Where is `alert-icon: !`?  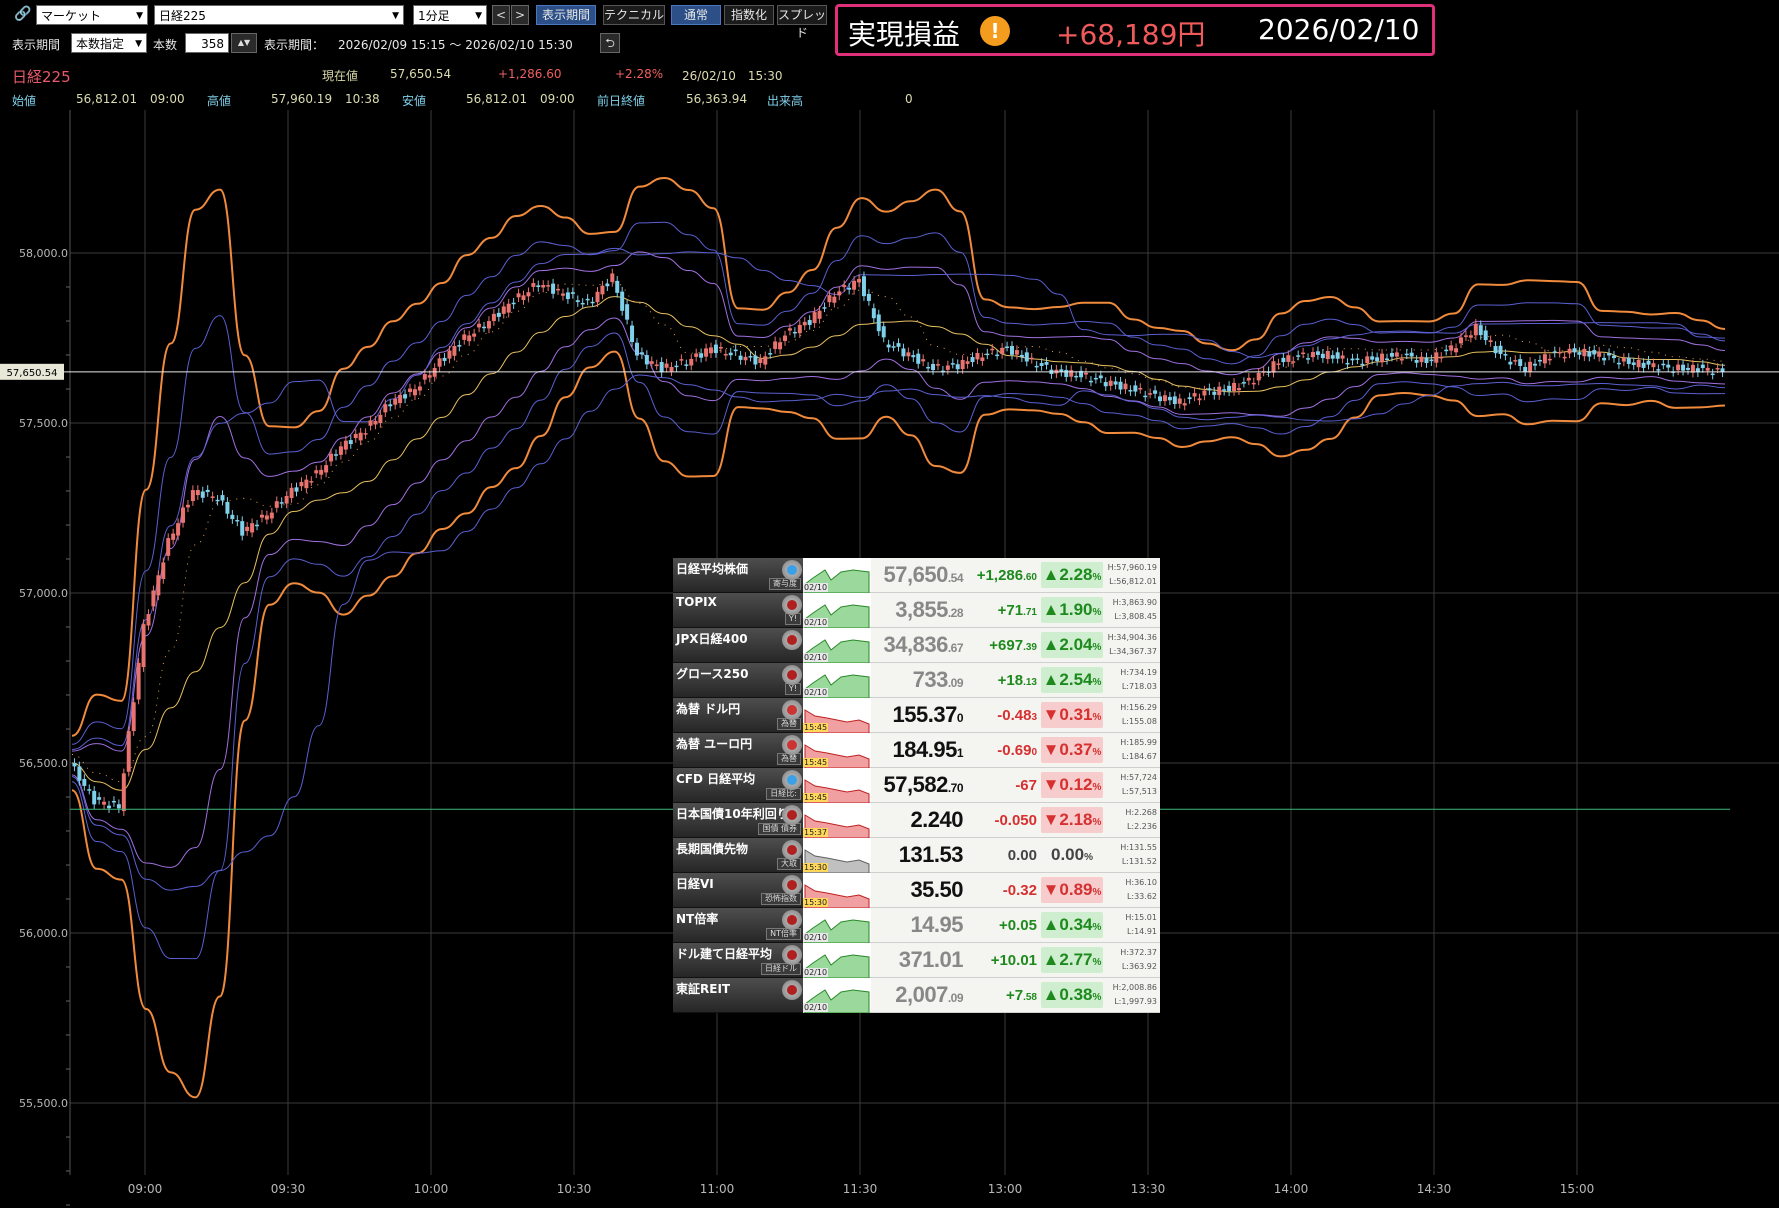 alert-icon: ! is located at coordinates (995, 31).